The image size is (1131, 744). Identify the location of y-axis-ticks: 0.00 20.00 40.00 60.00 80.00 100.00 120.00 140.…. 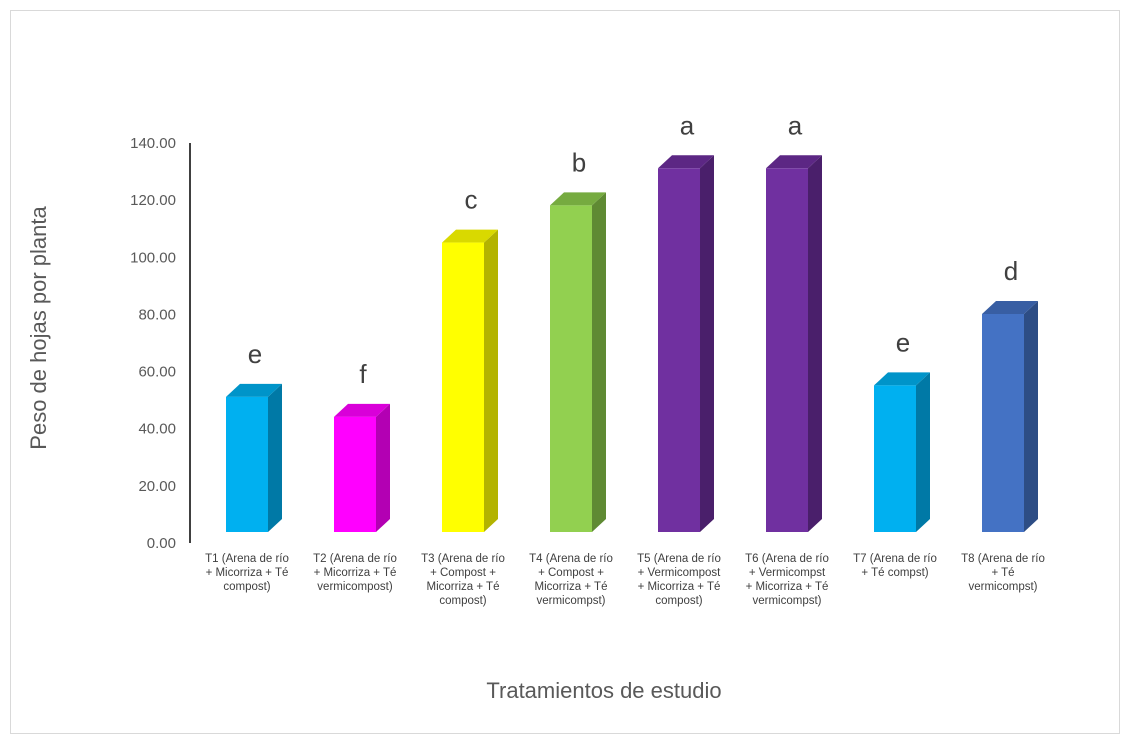
(153, 343).